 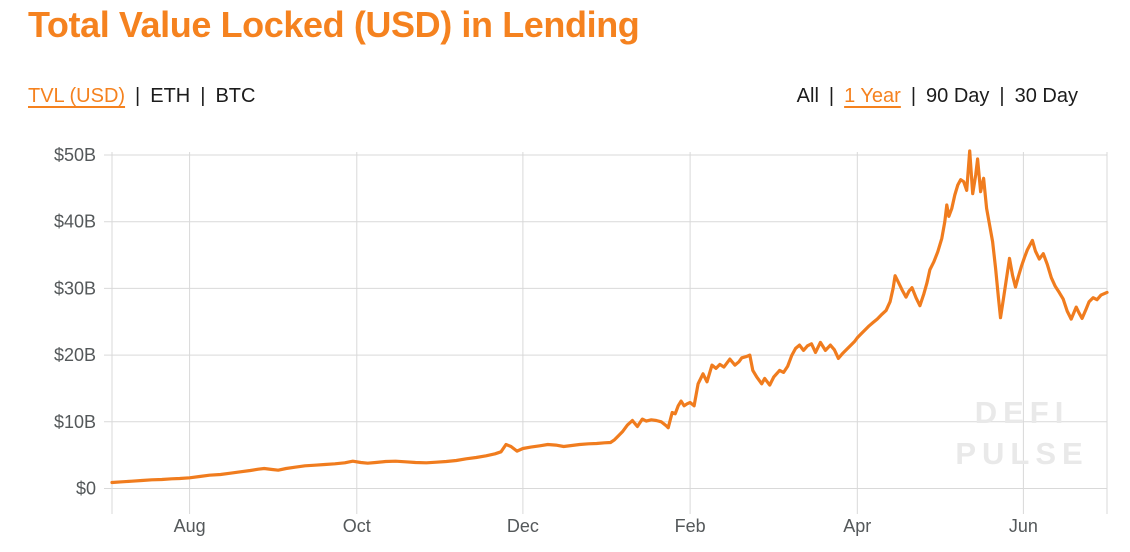 I want to click on page-title: Total Value Locked (USD) in Lending, so click(x=334, y=24).